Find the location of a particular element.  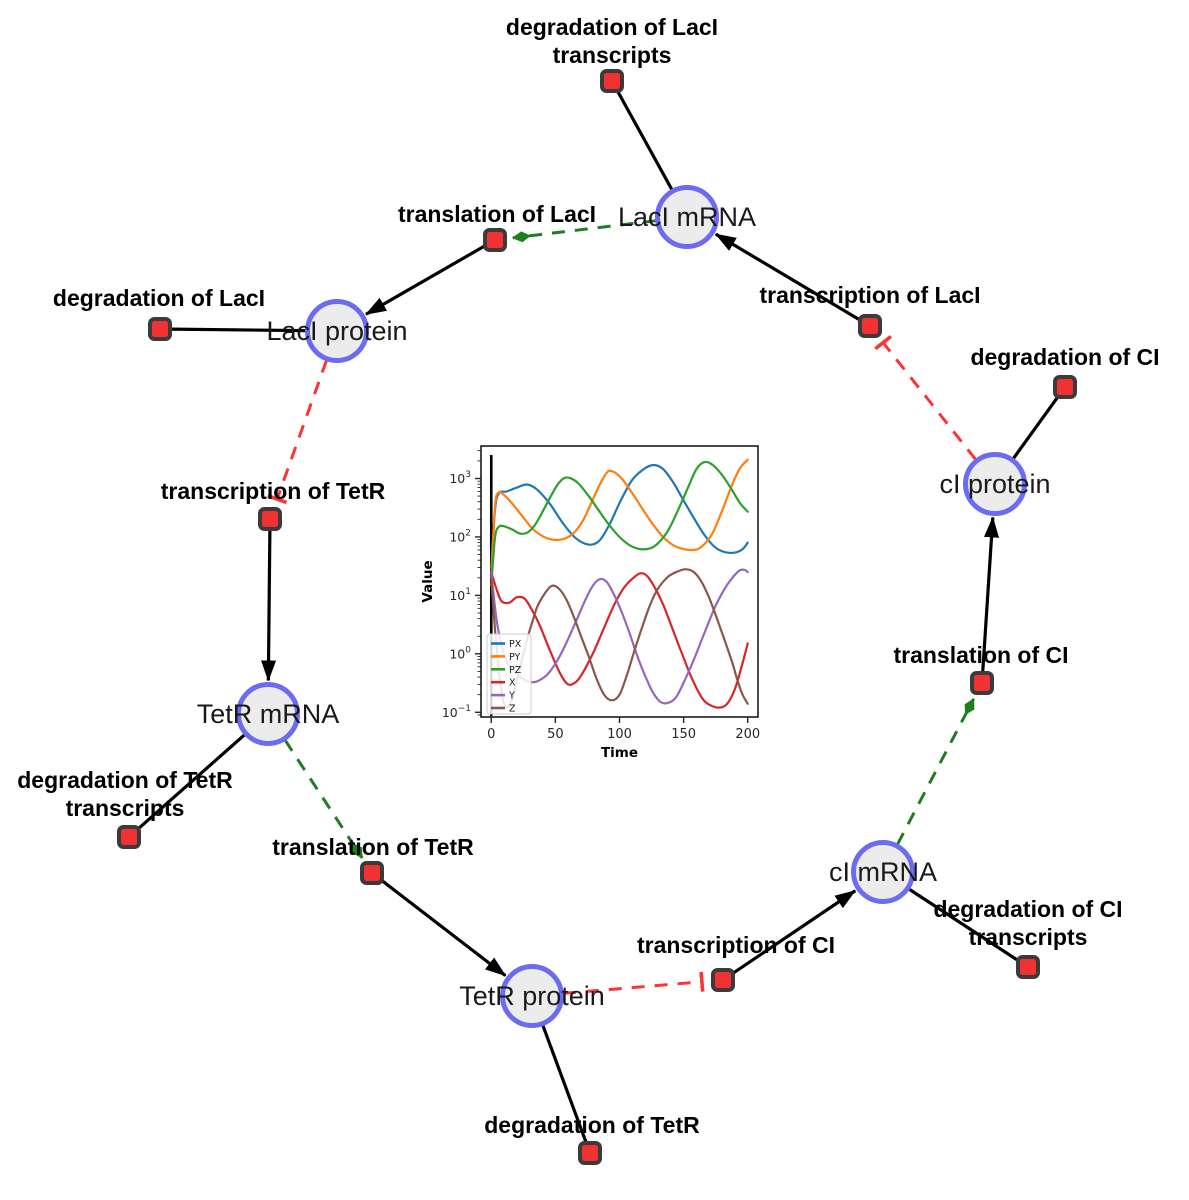

reaction-node-transl_tetr is located at coordinates (372, 873).